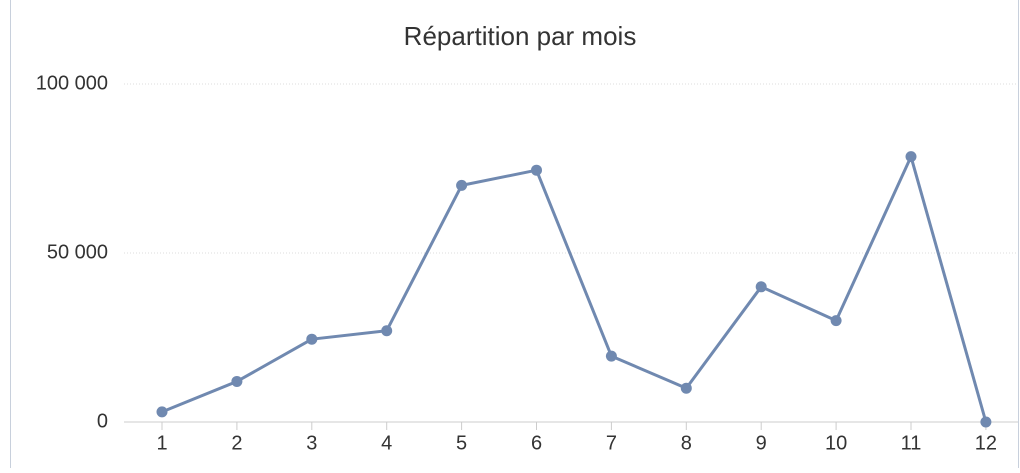  What do you see at coordinates (986, 443) in the screenshot?
I see `x-tick-label: 12` at bounding box center [986, 443].